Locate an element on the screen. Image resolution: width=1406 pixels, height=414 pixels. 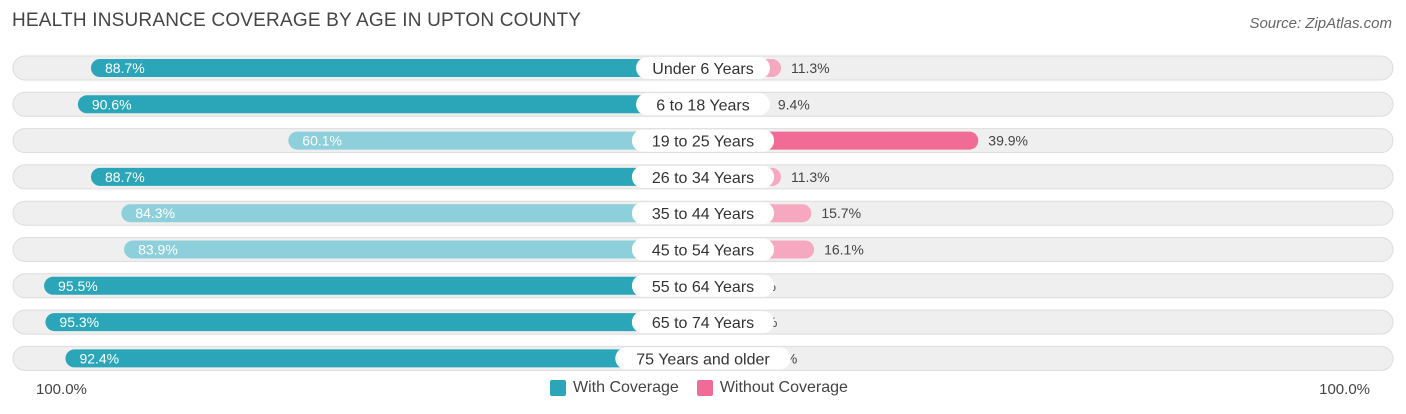
category-label: Under 6 Years is located at coordinates (702, 69).